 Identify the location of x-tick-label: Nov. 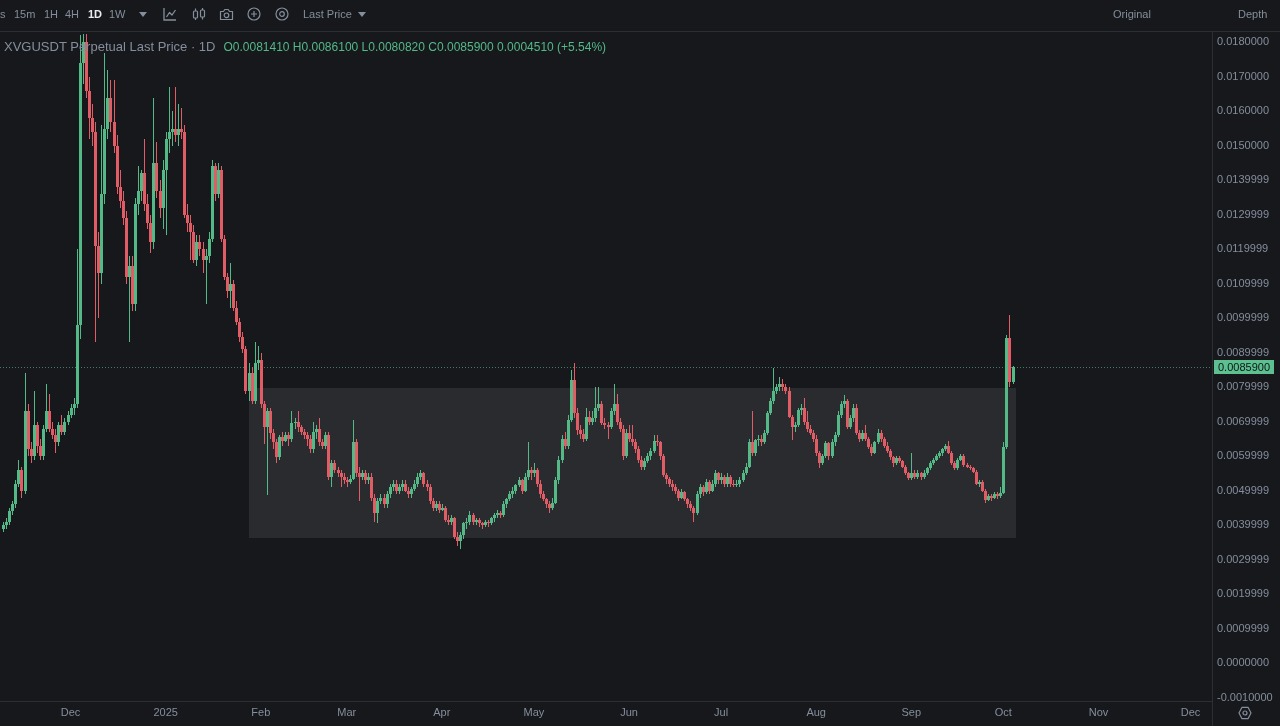
(1098, 711).